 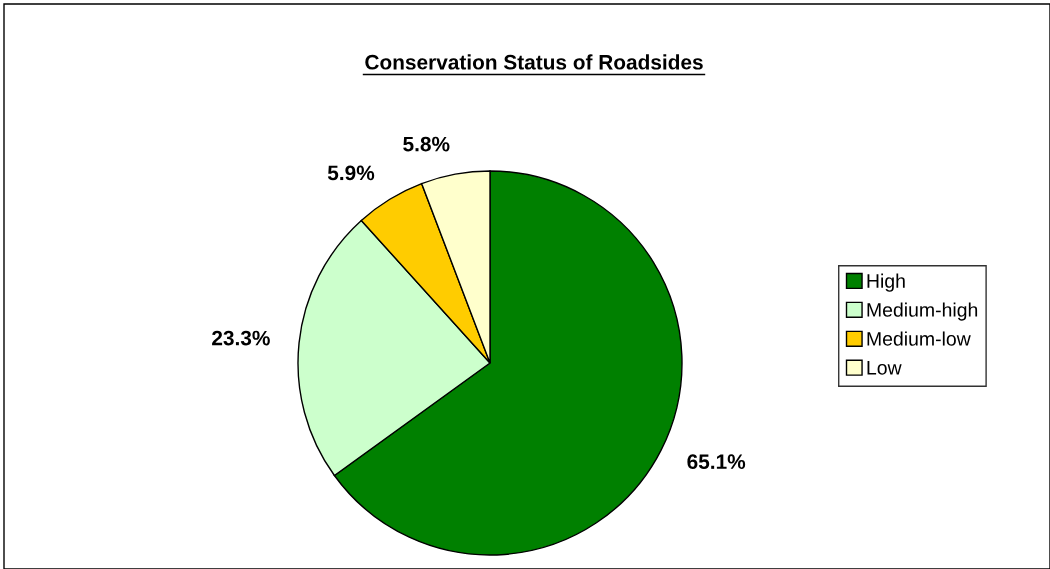 I want to click on data-label: 5.9%, so click(x=351, y=173).